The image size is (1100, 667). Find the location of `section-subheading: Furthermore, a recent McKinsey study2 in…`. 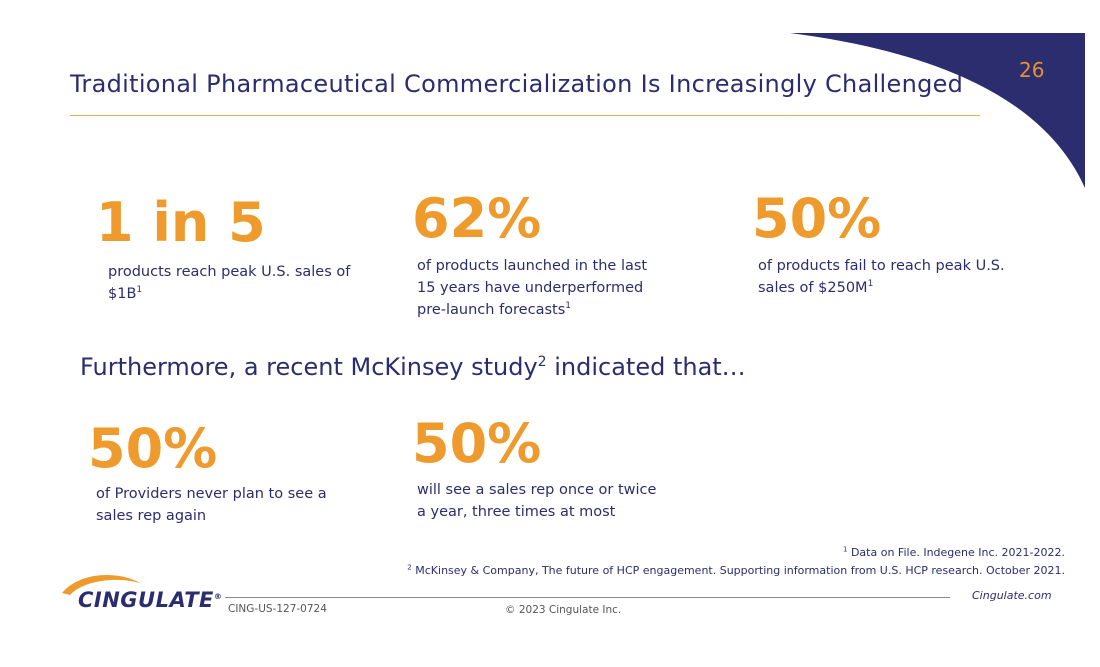

section-subheading: Furthermore, a recent McKinsey study2 in… is located at coordinates (413, 367).